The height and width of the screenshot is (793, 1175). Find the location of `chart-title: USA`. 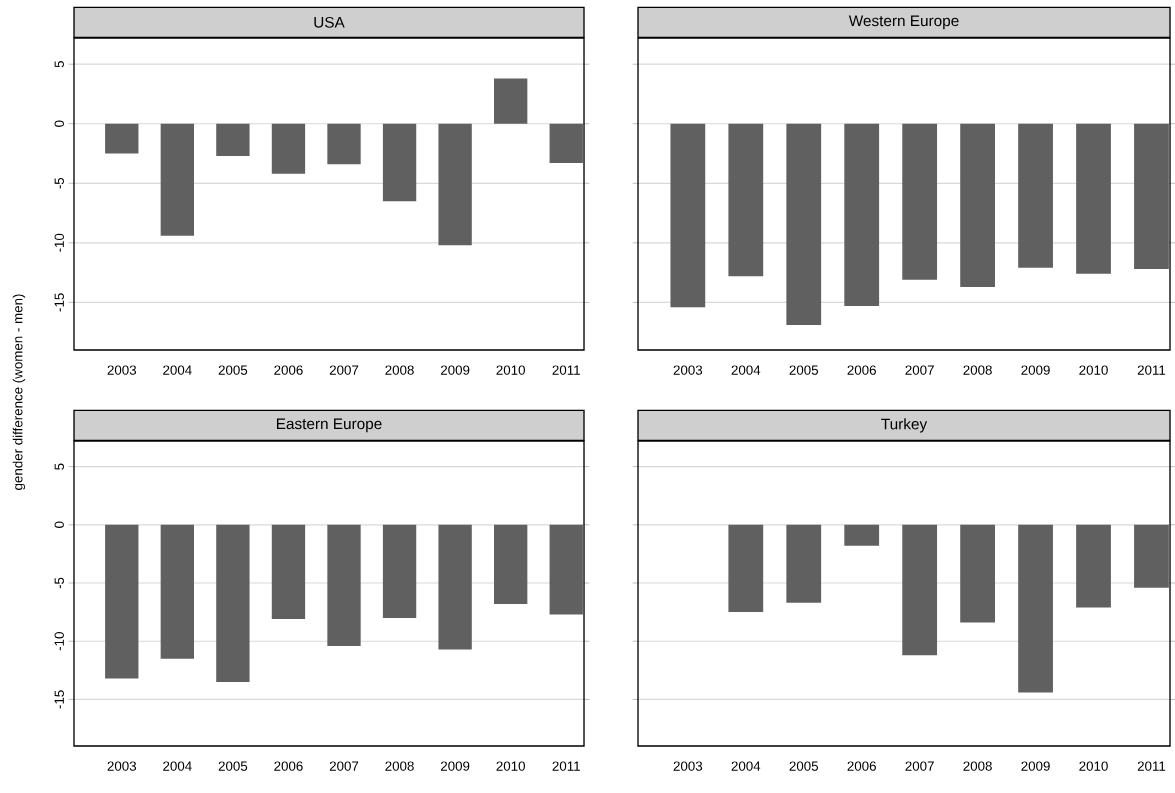

chart-title: USA is located at coordinates (329, 22).